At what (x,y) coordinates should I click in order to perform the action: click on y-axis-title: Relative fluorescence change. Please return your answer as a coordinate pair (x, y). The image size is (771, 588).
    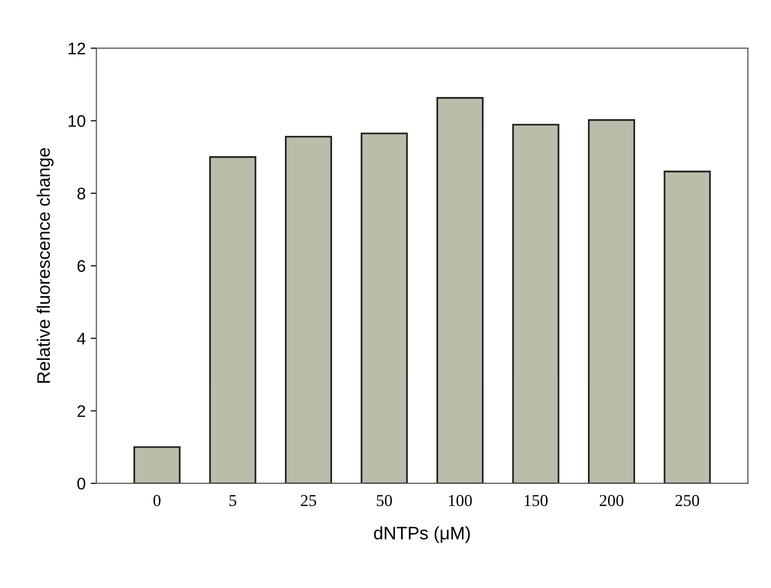
    Looking at the image, I should click on (45, 265).